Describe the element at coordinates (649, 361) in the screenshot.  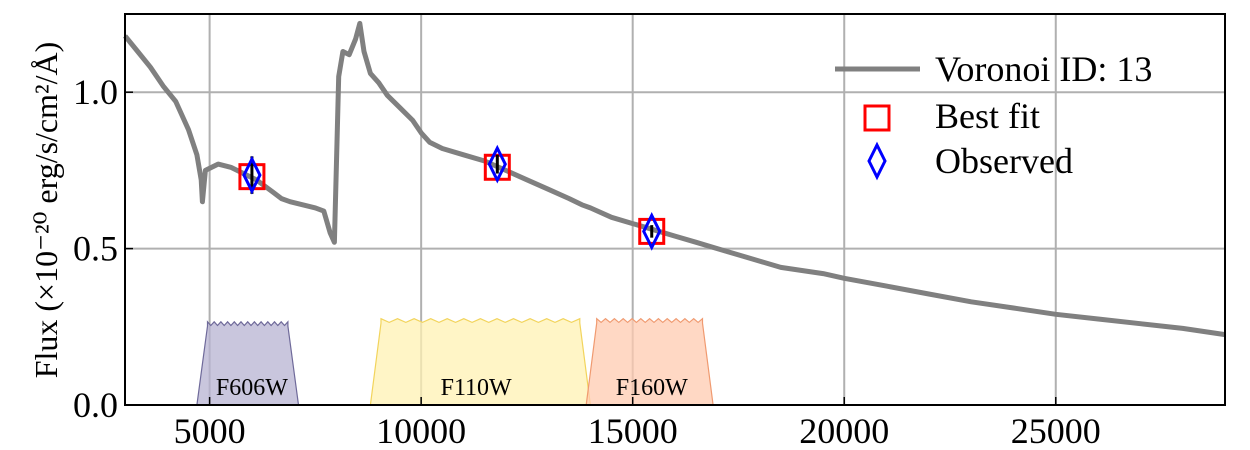
I see `filter-curve-F160W` at that location.